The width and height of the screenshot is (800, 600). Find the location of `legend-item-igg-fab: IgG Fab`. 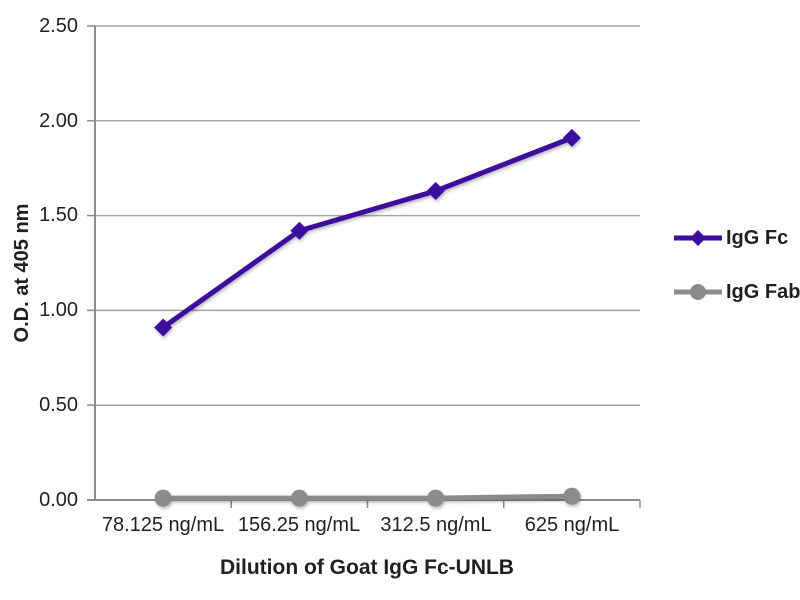

legend-item-igg-fab: IgG Fab is located at coordinates (736, 292).